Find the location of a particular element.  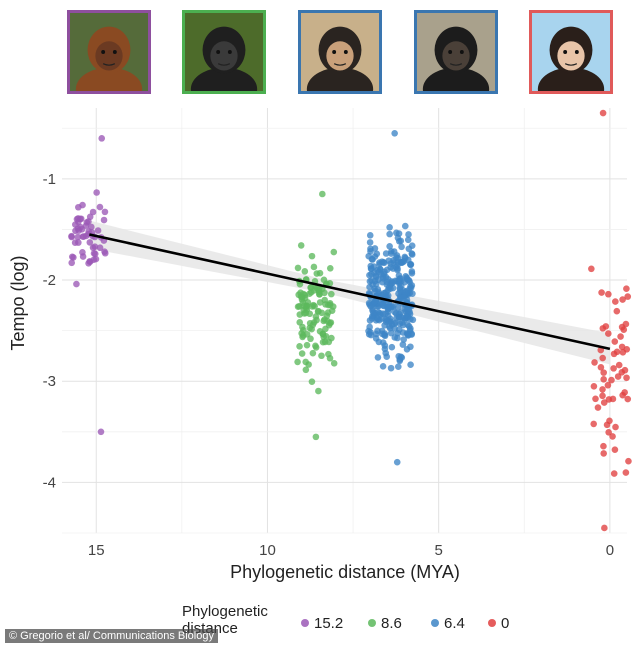

x-tick-labels: 15 10 5 0 is located at coordinates (351, 550).